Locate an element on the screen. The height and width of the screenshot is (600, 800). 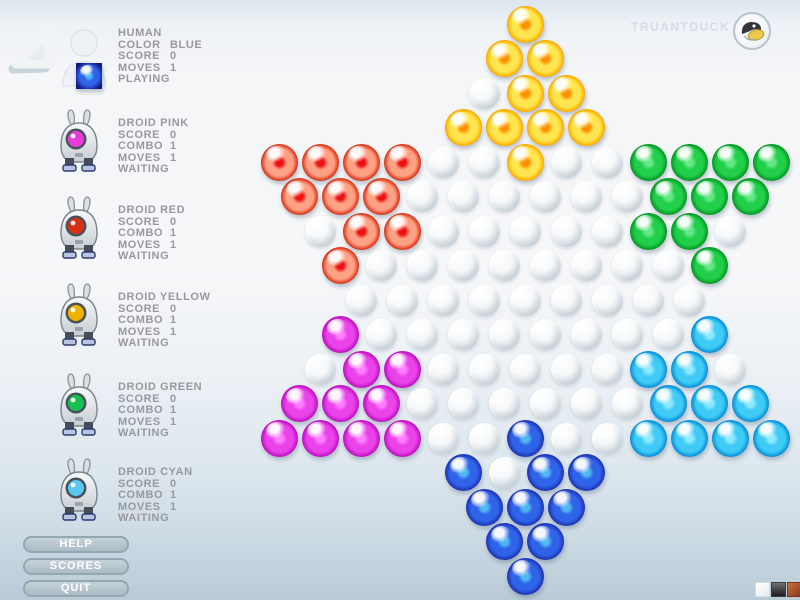
theme-swatch-black is located at coordinates (778, 589).